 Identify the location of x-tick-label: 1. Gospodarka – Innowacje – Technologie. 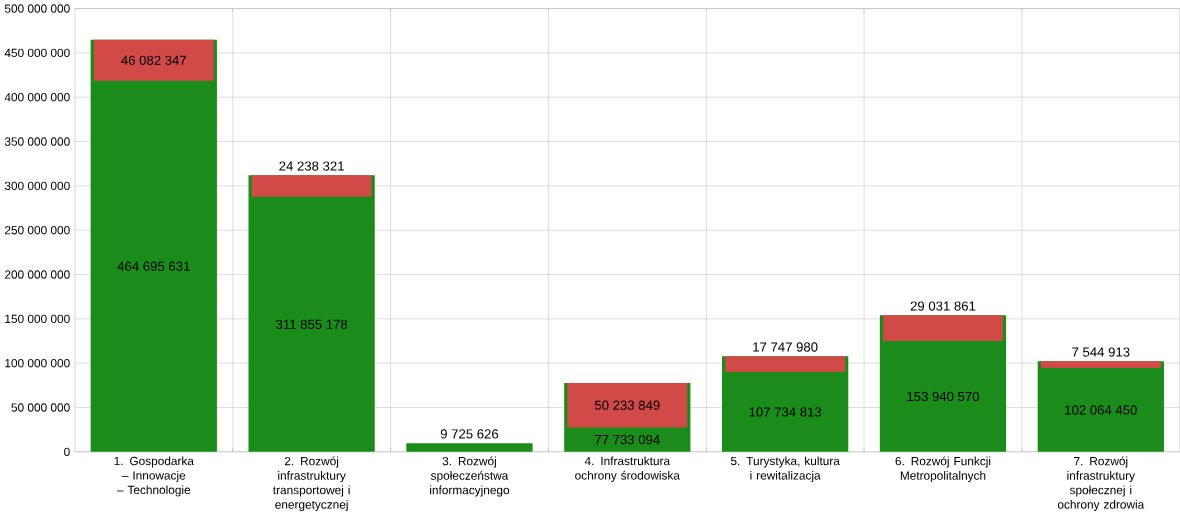
(154, 476).